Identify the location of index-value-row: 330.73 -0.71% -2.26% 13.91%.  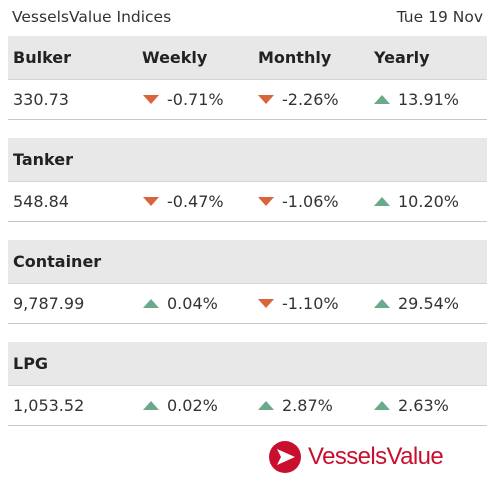
(247, 100).